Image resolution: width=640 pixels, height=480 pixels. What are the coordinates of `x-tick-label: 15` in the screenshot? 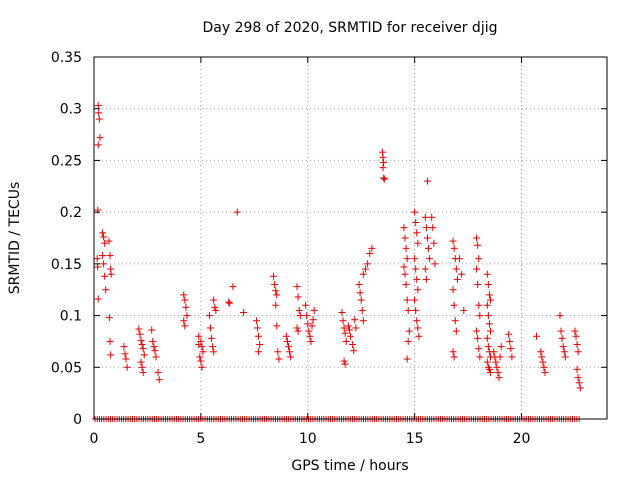 It's located at (415, 439).